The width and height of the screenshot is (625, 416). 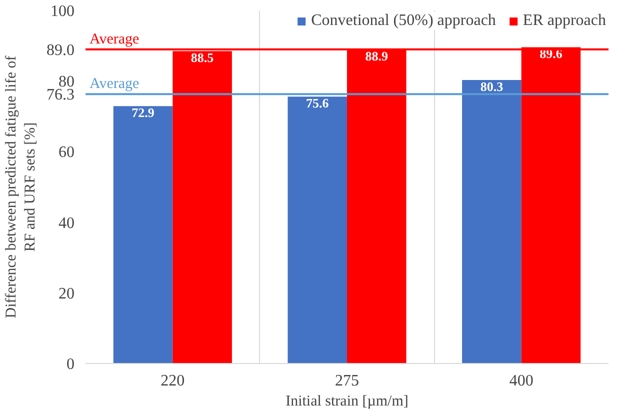 I want to click on y-tick-label: 76.3, so click(x=60, y=95).